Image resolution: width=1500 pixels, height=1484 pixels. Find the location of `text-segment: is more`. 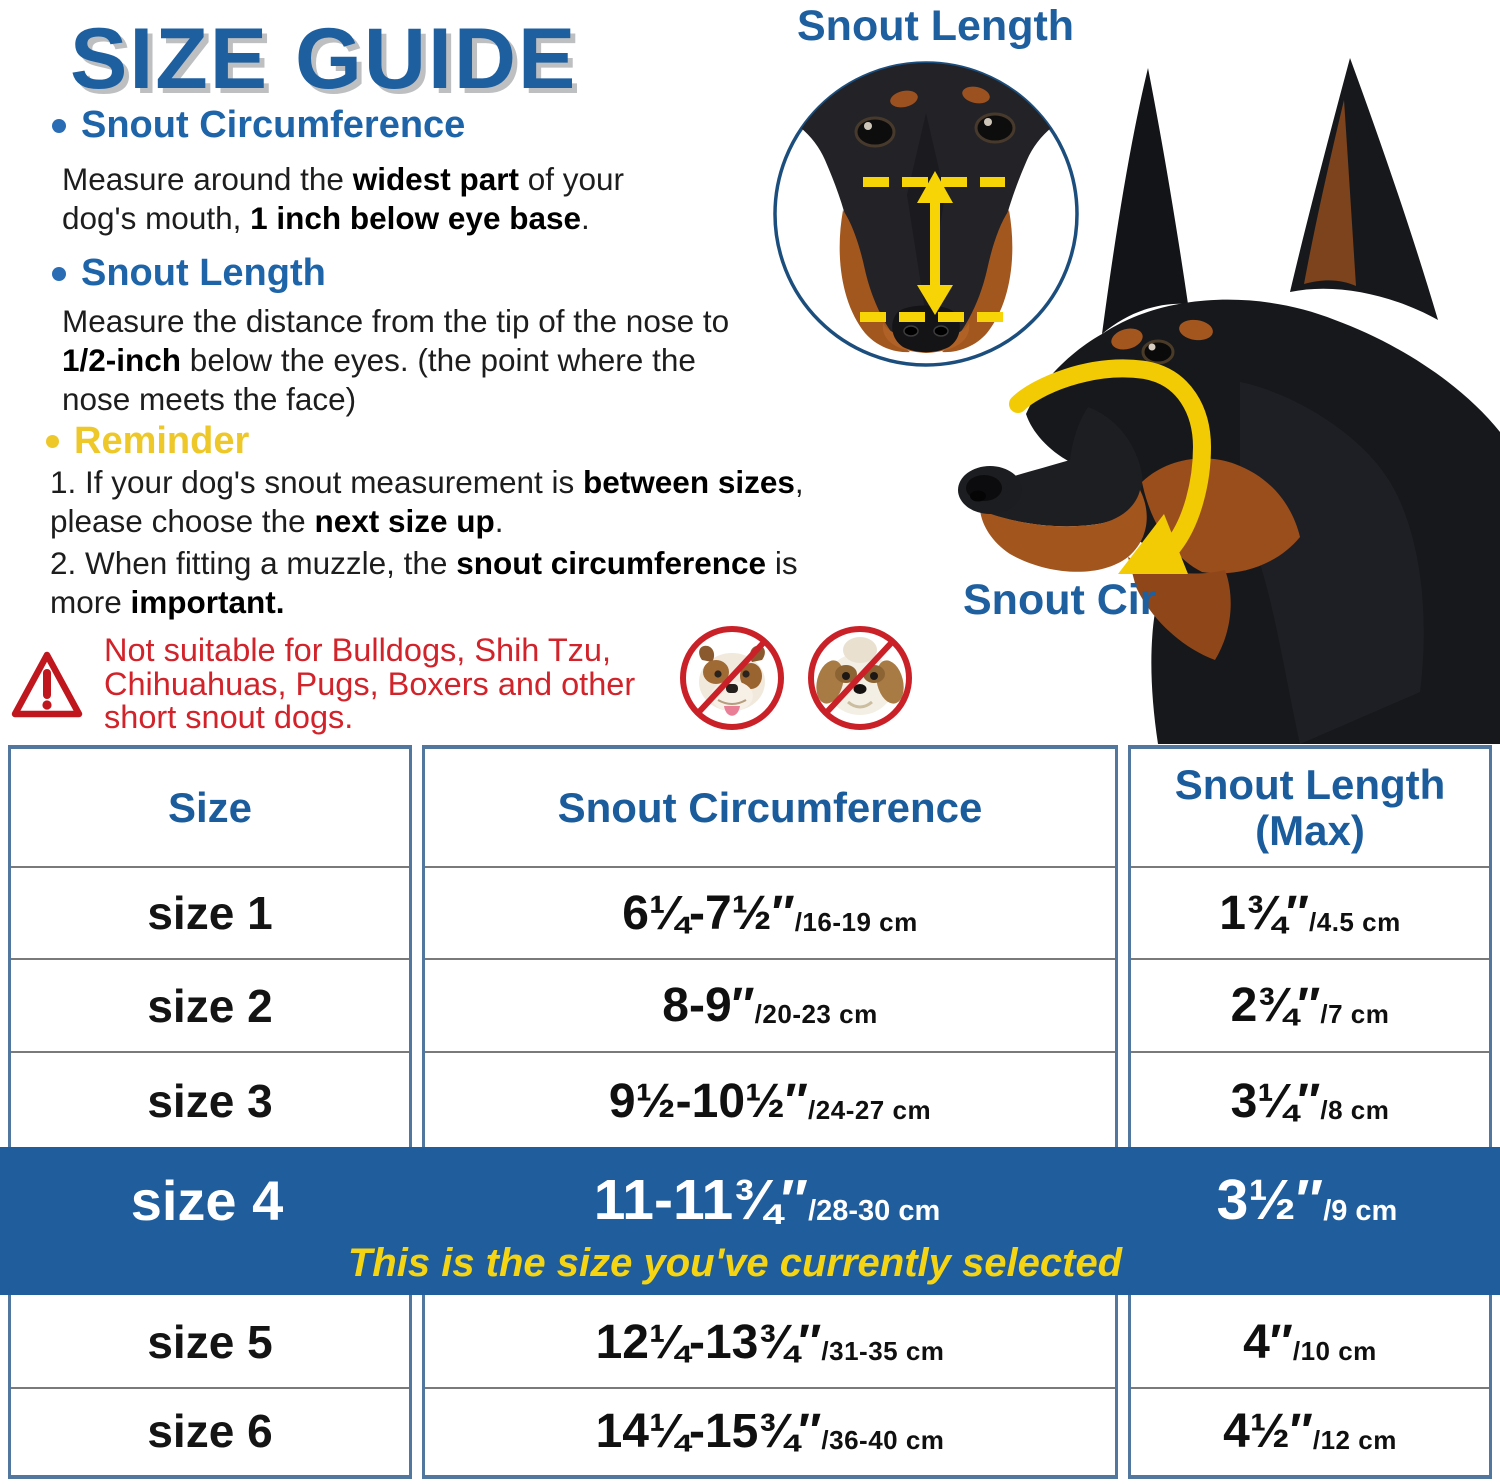

text-segment: is more is located at coordinates (424, 582).